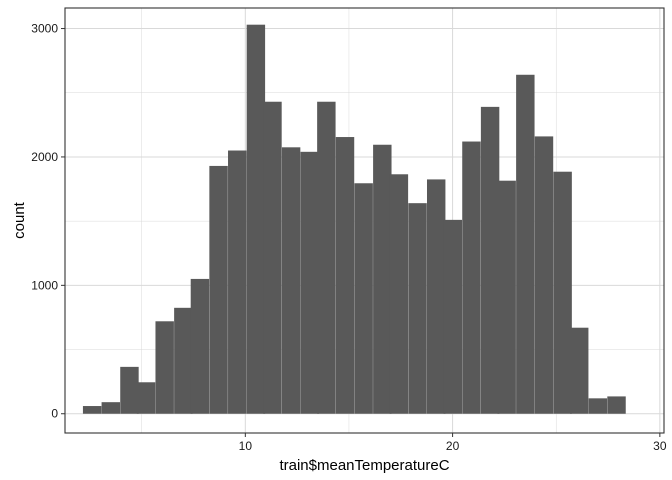 The width and height of the screenshot is (672, 480). What do you see at coordinates (44, 157) in the screenshot?
I see `y-tick-label: 2000` at bounding box center [44, 157].